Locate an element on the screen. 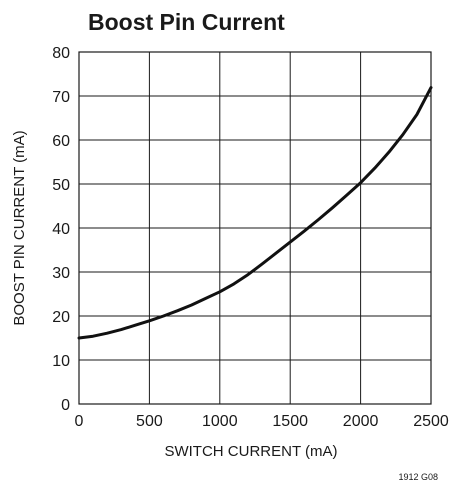 The image size is (451, 488). y-axis-label: BOOST PIN CURRENT (mA) is located at coordinates (19, 227).